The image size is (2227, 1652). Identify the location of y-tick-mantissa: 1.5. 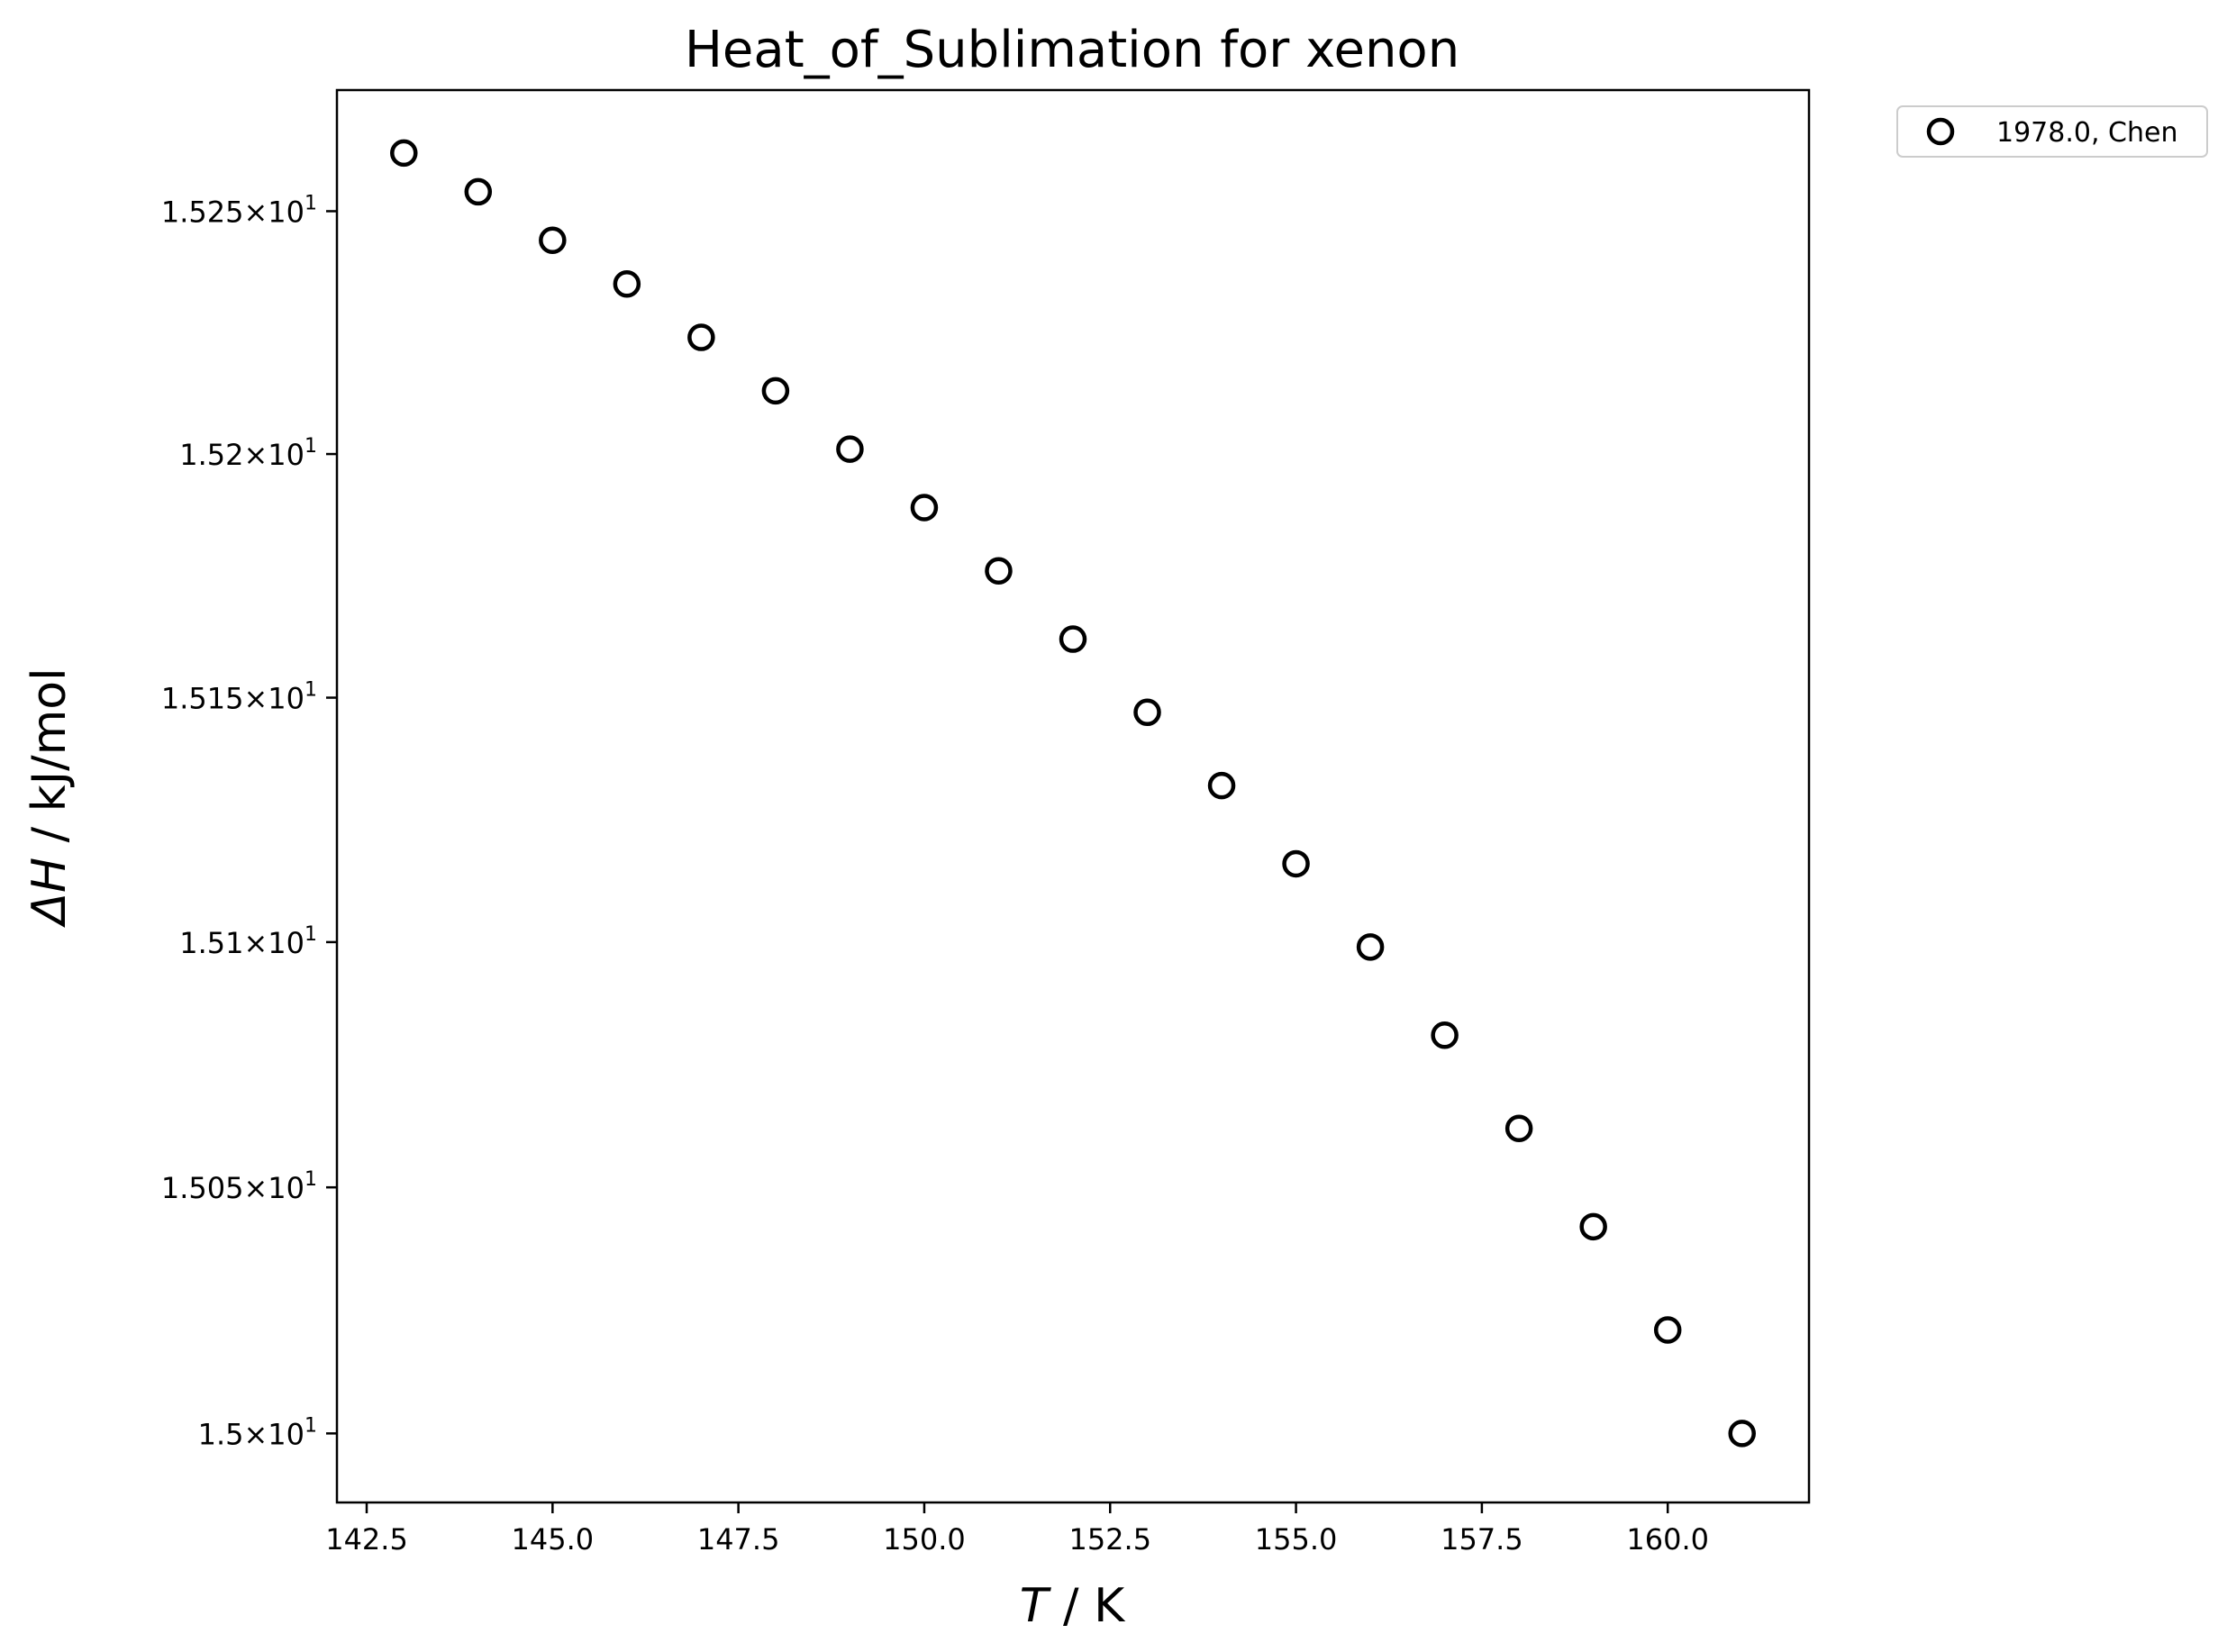
(221, 1434).